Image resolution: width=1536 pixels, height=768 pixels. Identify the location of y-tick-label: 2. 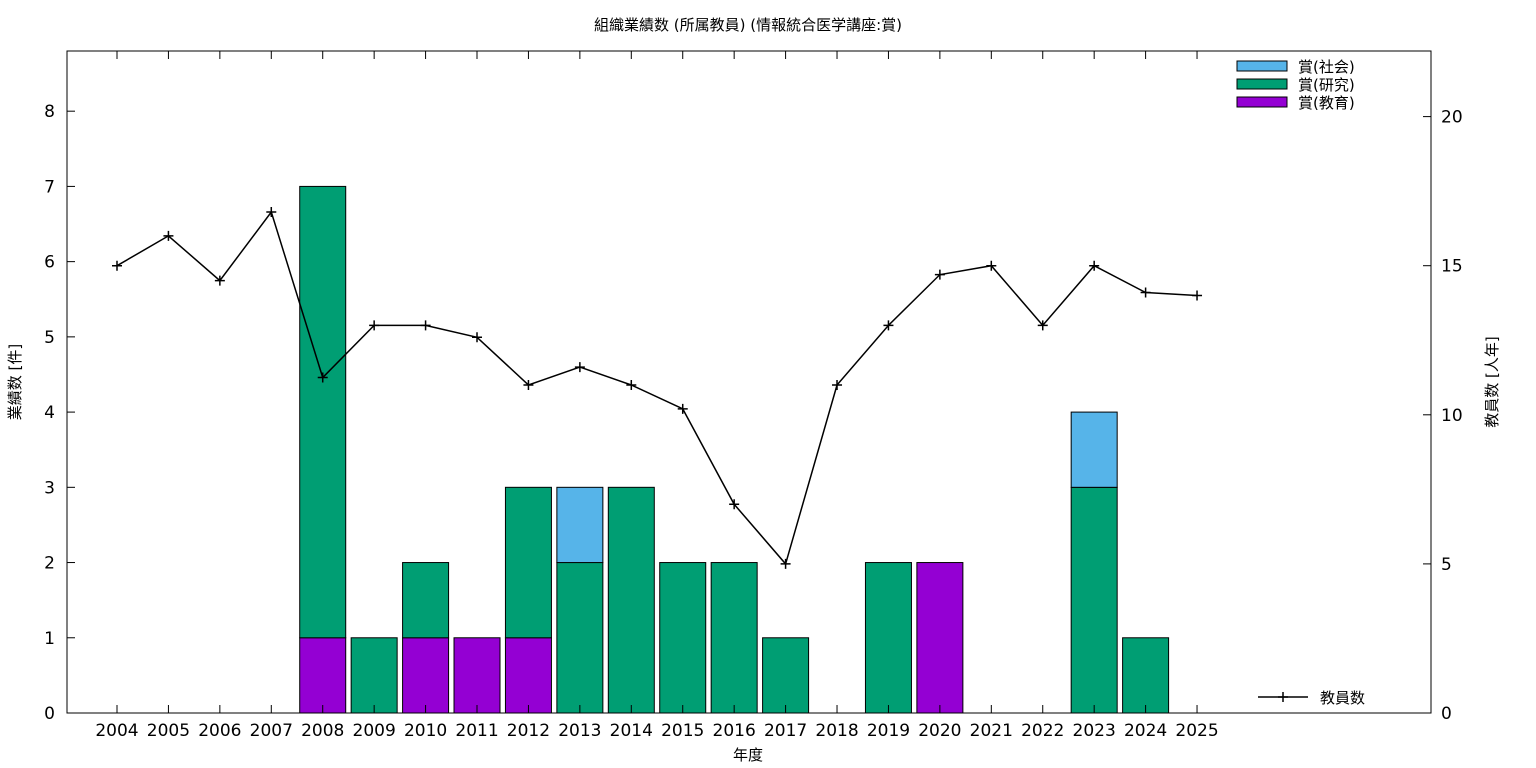
(49, 564).